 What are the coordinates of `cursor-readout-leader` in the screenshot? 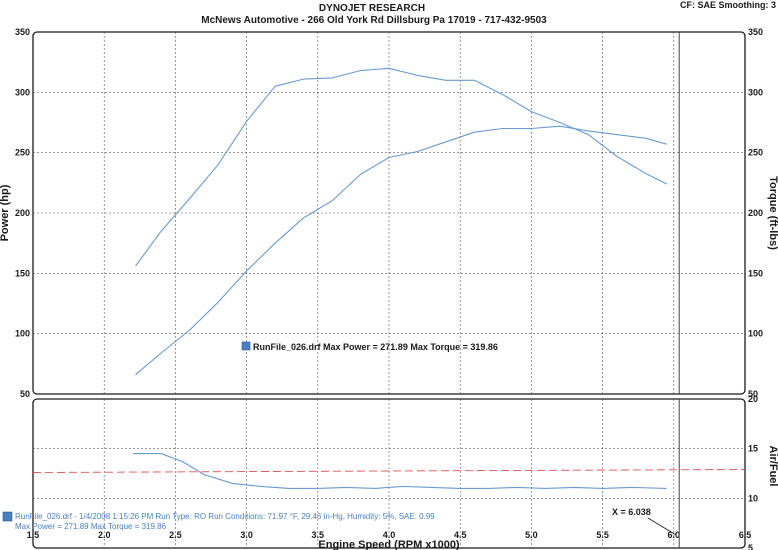 It's located at (662, 526).